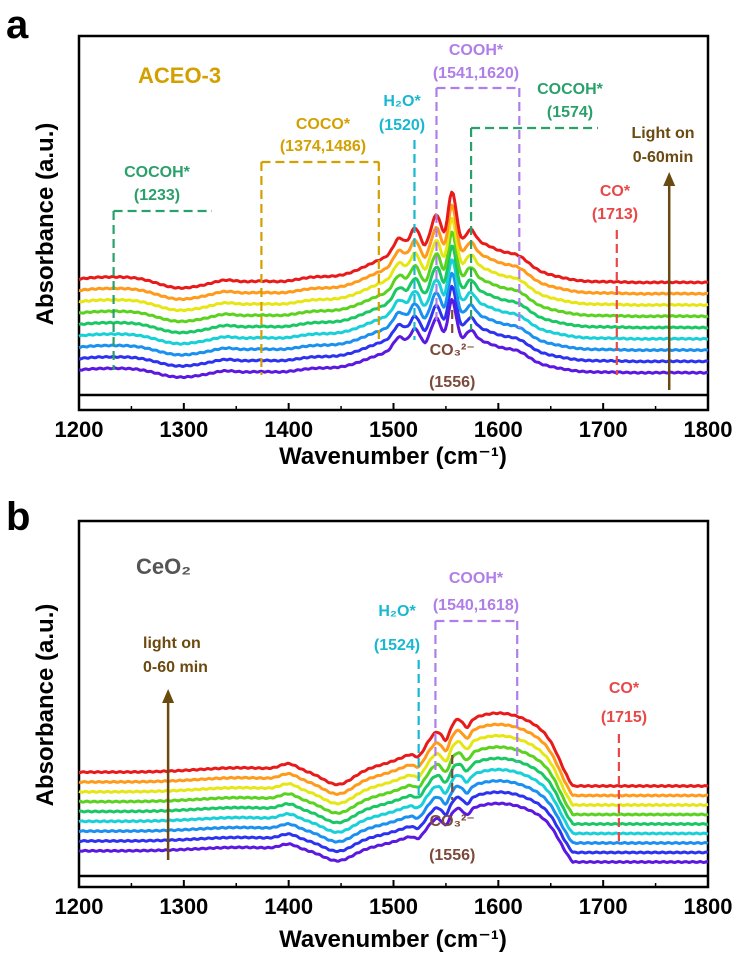 Image resolution: width=744 pixels, height=967 pixels. I want to click on panel-b-x-tick-label: 1200, so click(79, 906).